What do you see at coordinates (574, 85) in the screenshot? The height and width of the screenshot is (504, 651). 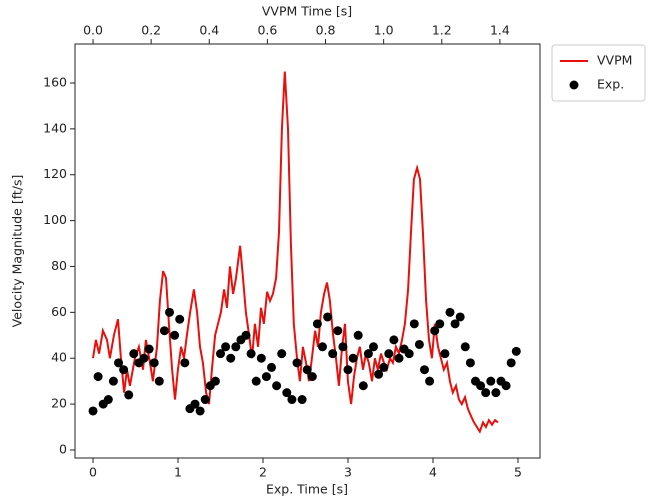 I see `legend-swatch` at bounding box center [574, 85].